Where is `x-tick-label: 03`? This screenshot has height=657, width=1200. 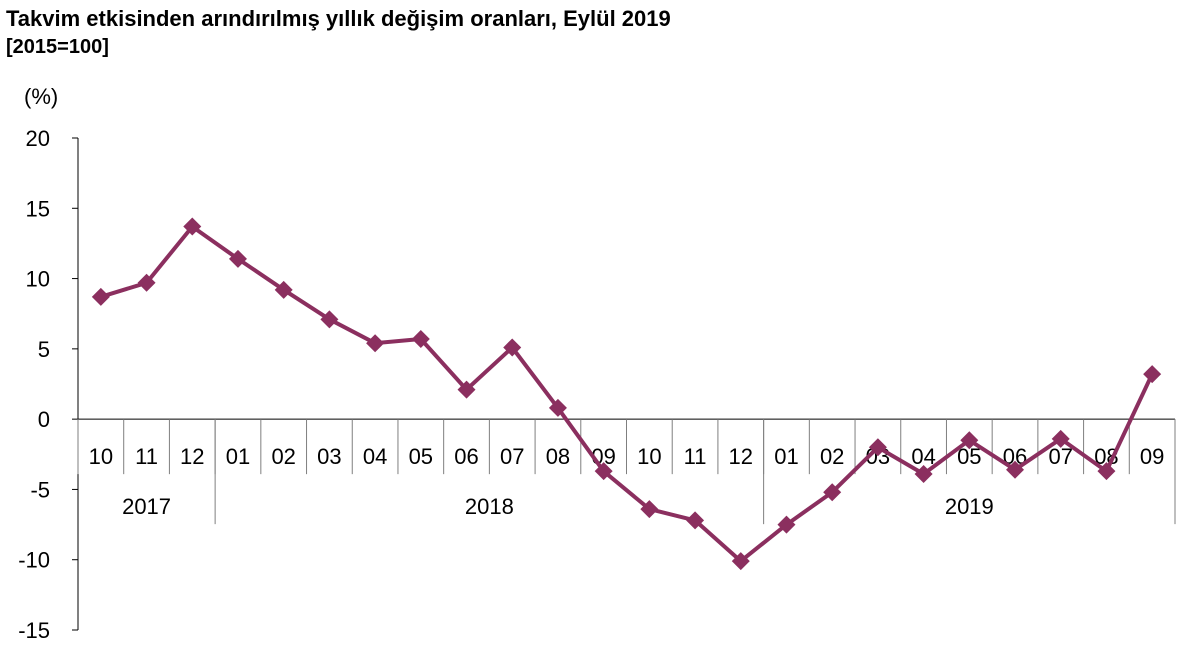
x-tick-label: 03 is located at coordinates (329, 456).